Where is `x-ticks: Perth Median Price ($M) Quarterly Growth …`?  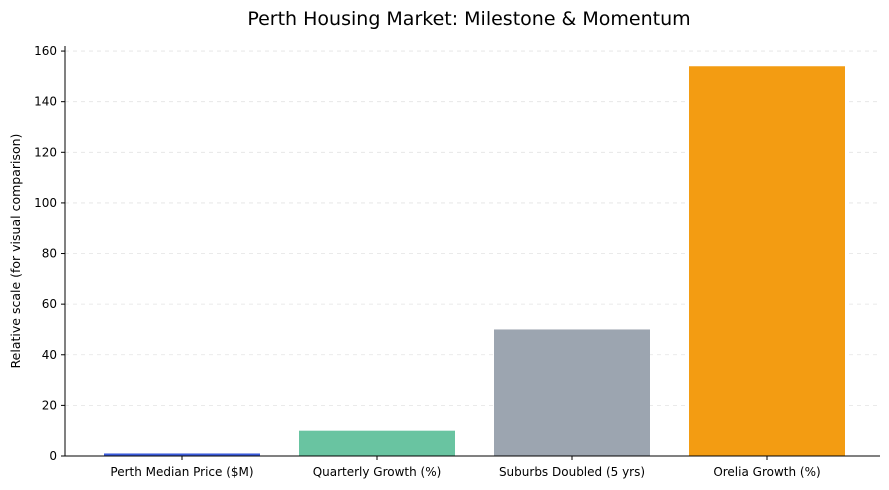
x-ticks: Perth Median Price ($M) Quarterly Growth … is located at coordinates (465, 467).